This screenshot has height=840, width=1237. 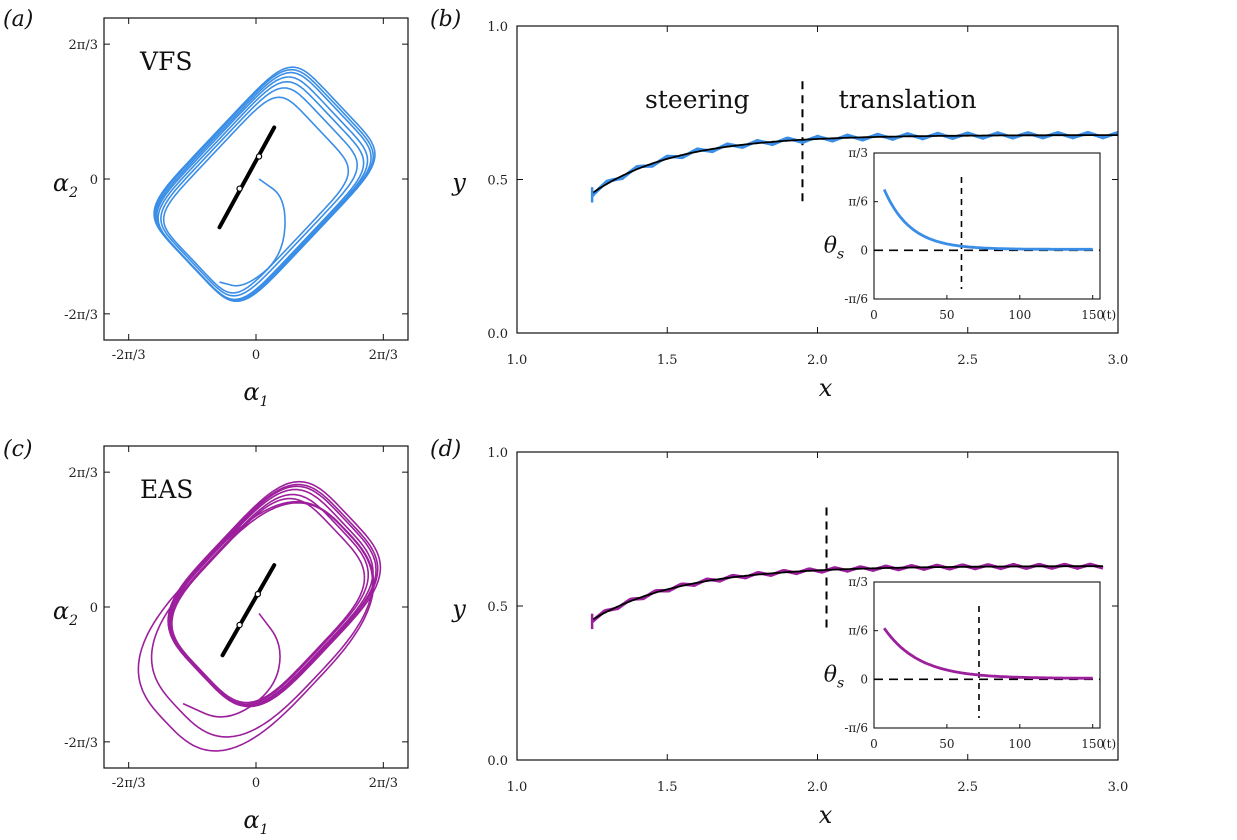 What do you see at coordinates (697, 99) in the screenshot?
I see `steering-label: steering` at bounding box center [697, 99].